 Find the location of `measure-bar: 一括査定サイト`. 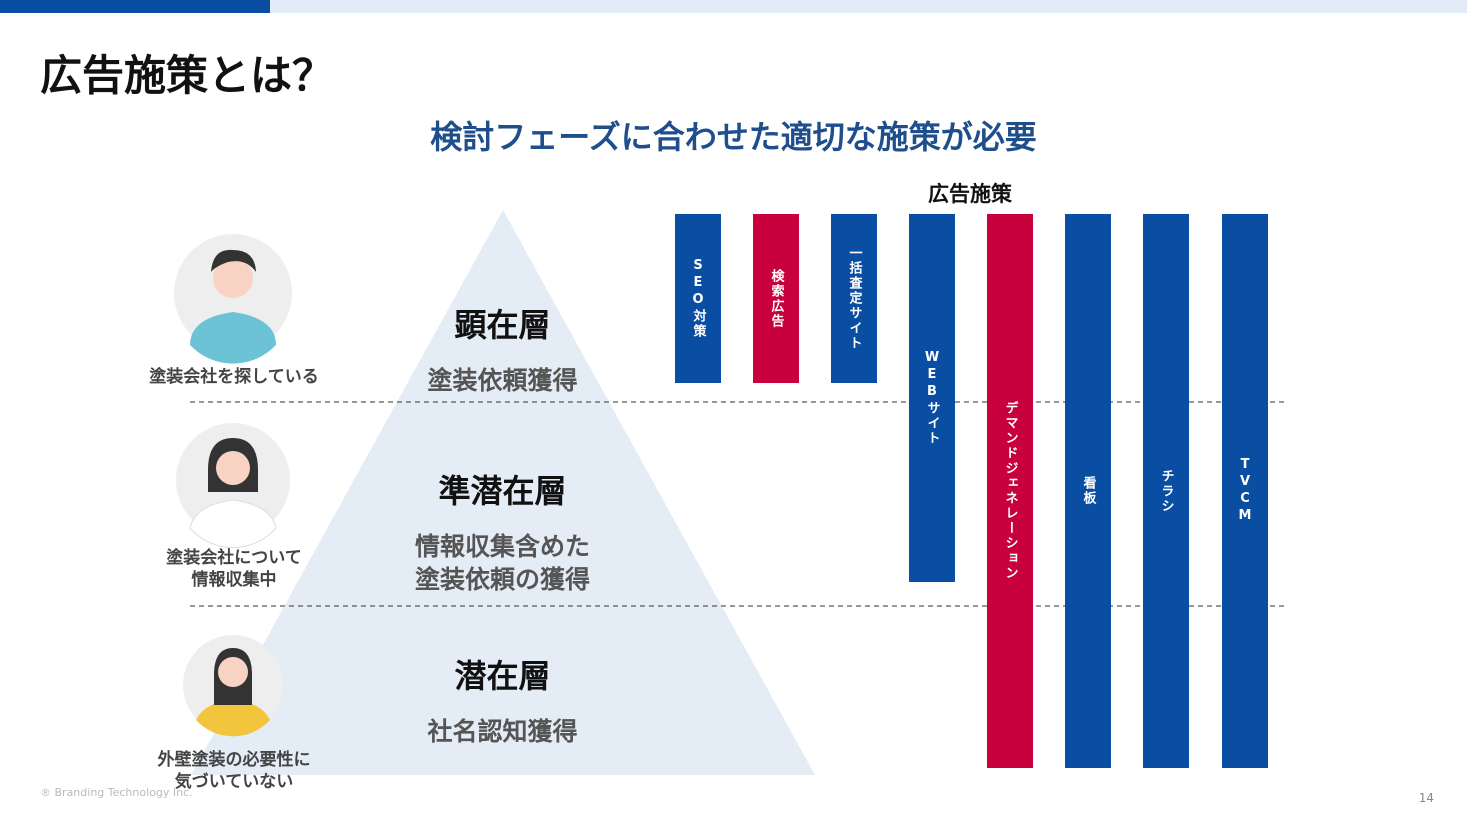

measure-bar: 一括査定サイト is located at coordinates (854, 298).